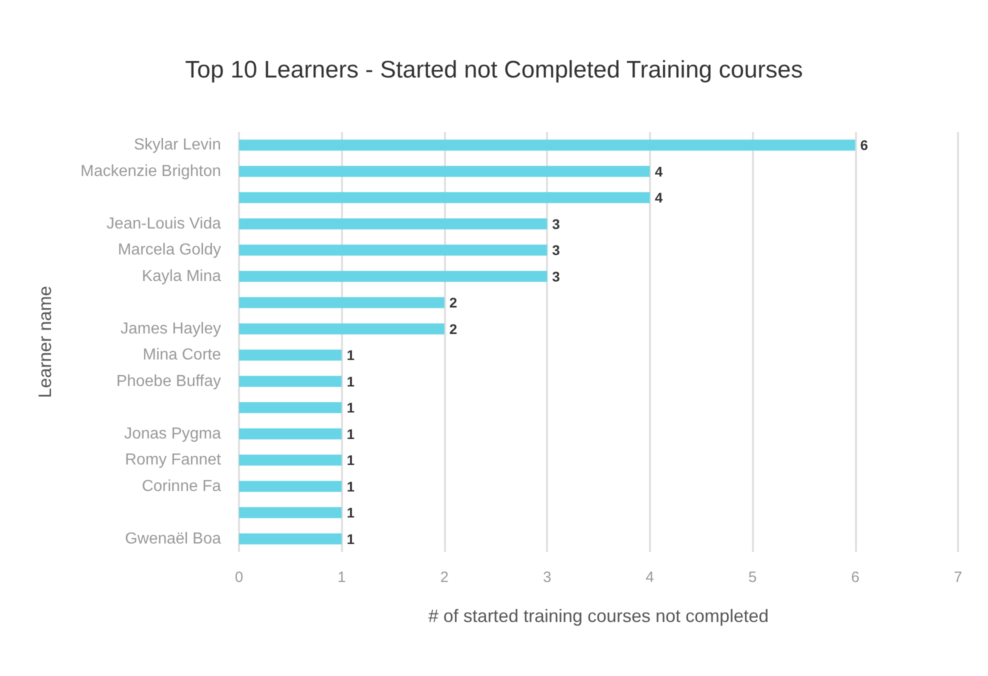 This screenshot has height=676, width=988. I want to click on y-tick-label: Mina Corte, so click(182, 355).